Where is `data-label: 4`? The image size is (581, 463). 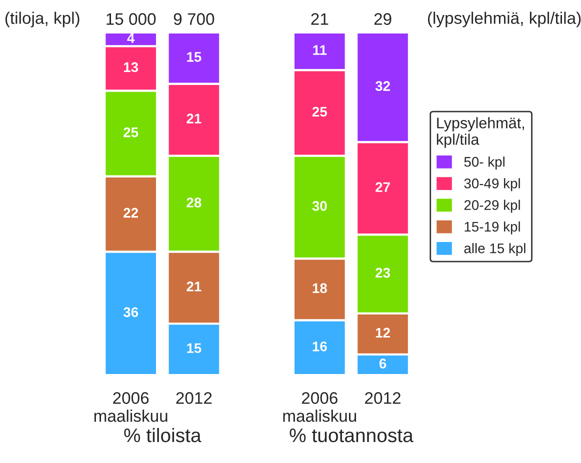
data-label: 4 is located at coordinates (131, 38).